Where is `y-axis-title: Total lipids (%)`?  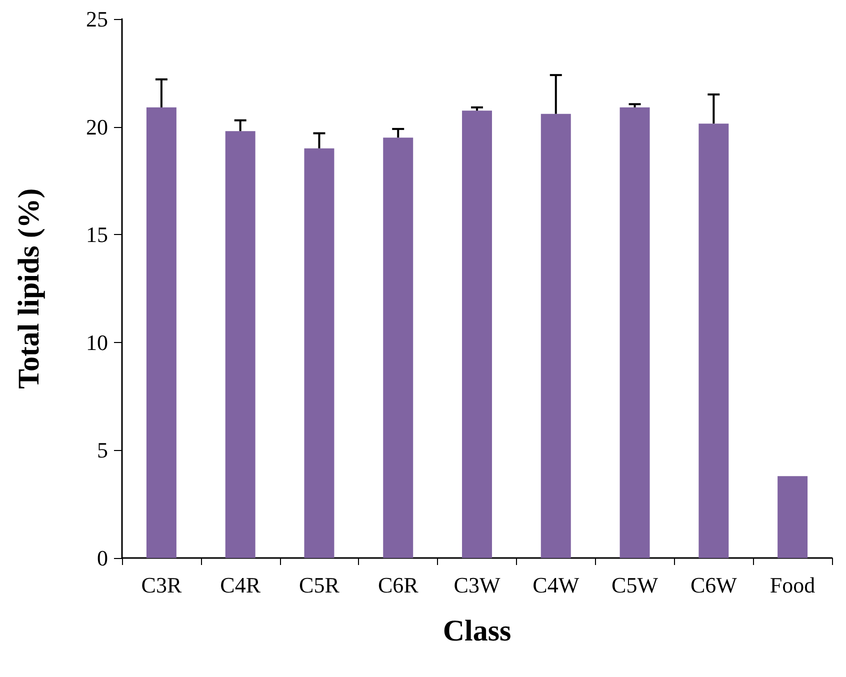
y-axis-title: Total lipids (%) is located at coordinates (29, 288).